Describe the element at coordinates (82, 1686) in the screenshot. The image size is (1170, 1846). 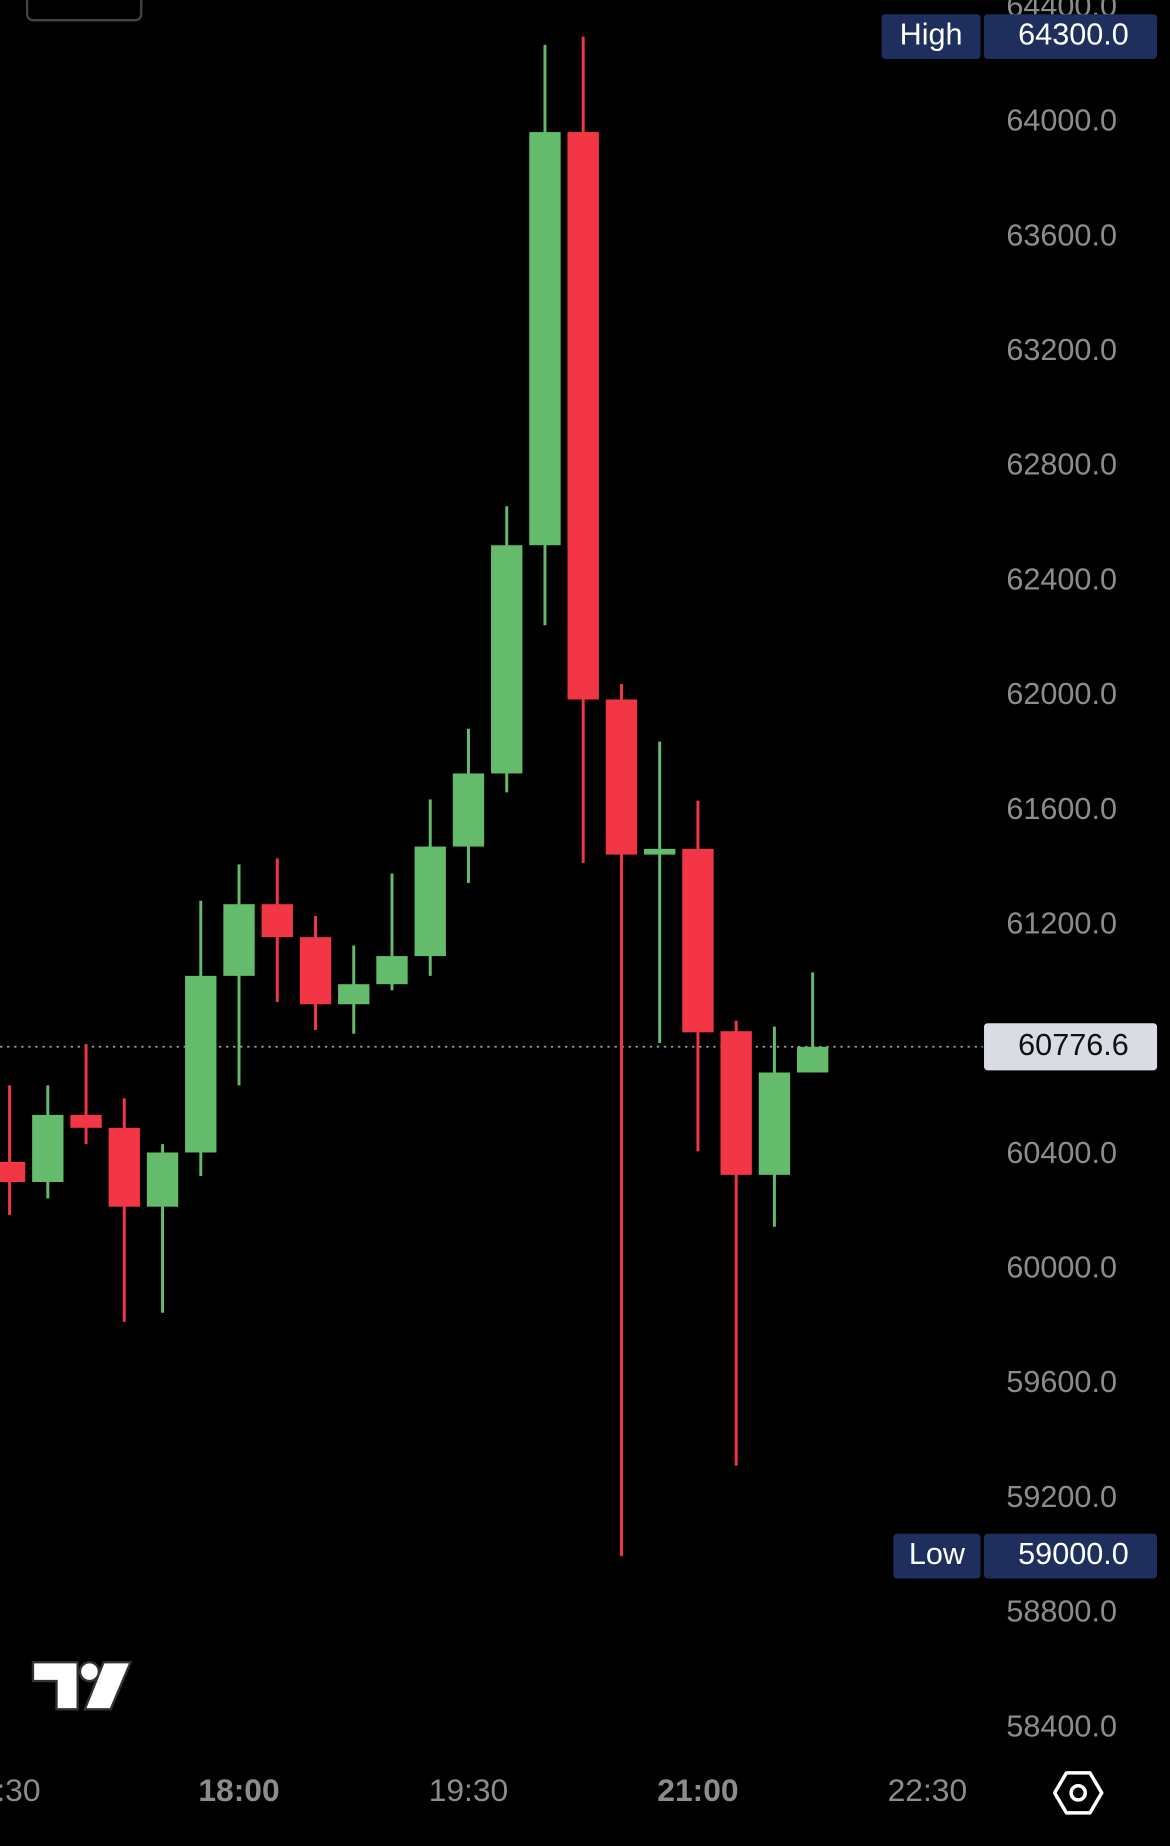
I see `tradingview-logo` at that location.